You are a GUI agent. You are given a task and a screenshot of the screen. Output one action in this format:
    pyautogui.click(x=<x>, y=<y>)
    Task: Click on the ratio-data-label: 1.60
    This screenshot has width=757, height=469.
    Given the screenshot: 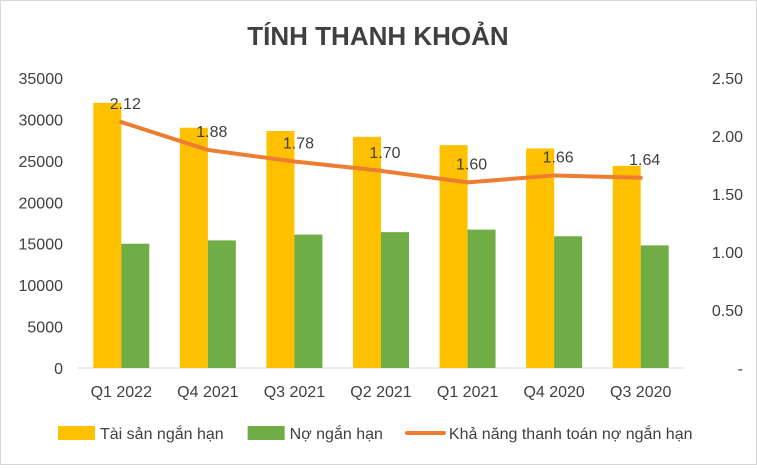 What is the action you would take?
    pyautogui.click(x=471, y=164)
    